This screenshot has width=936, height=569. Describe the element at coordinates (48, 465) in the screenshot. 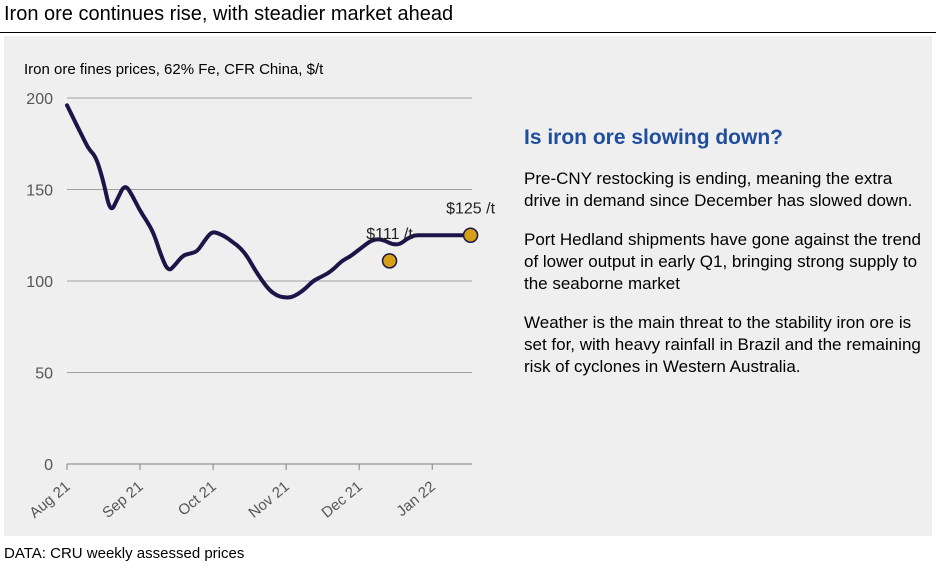

I see `y-tick-label: 0` at that location.